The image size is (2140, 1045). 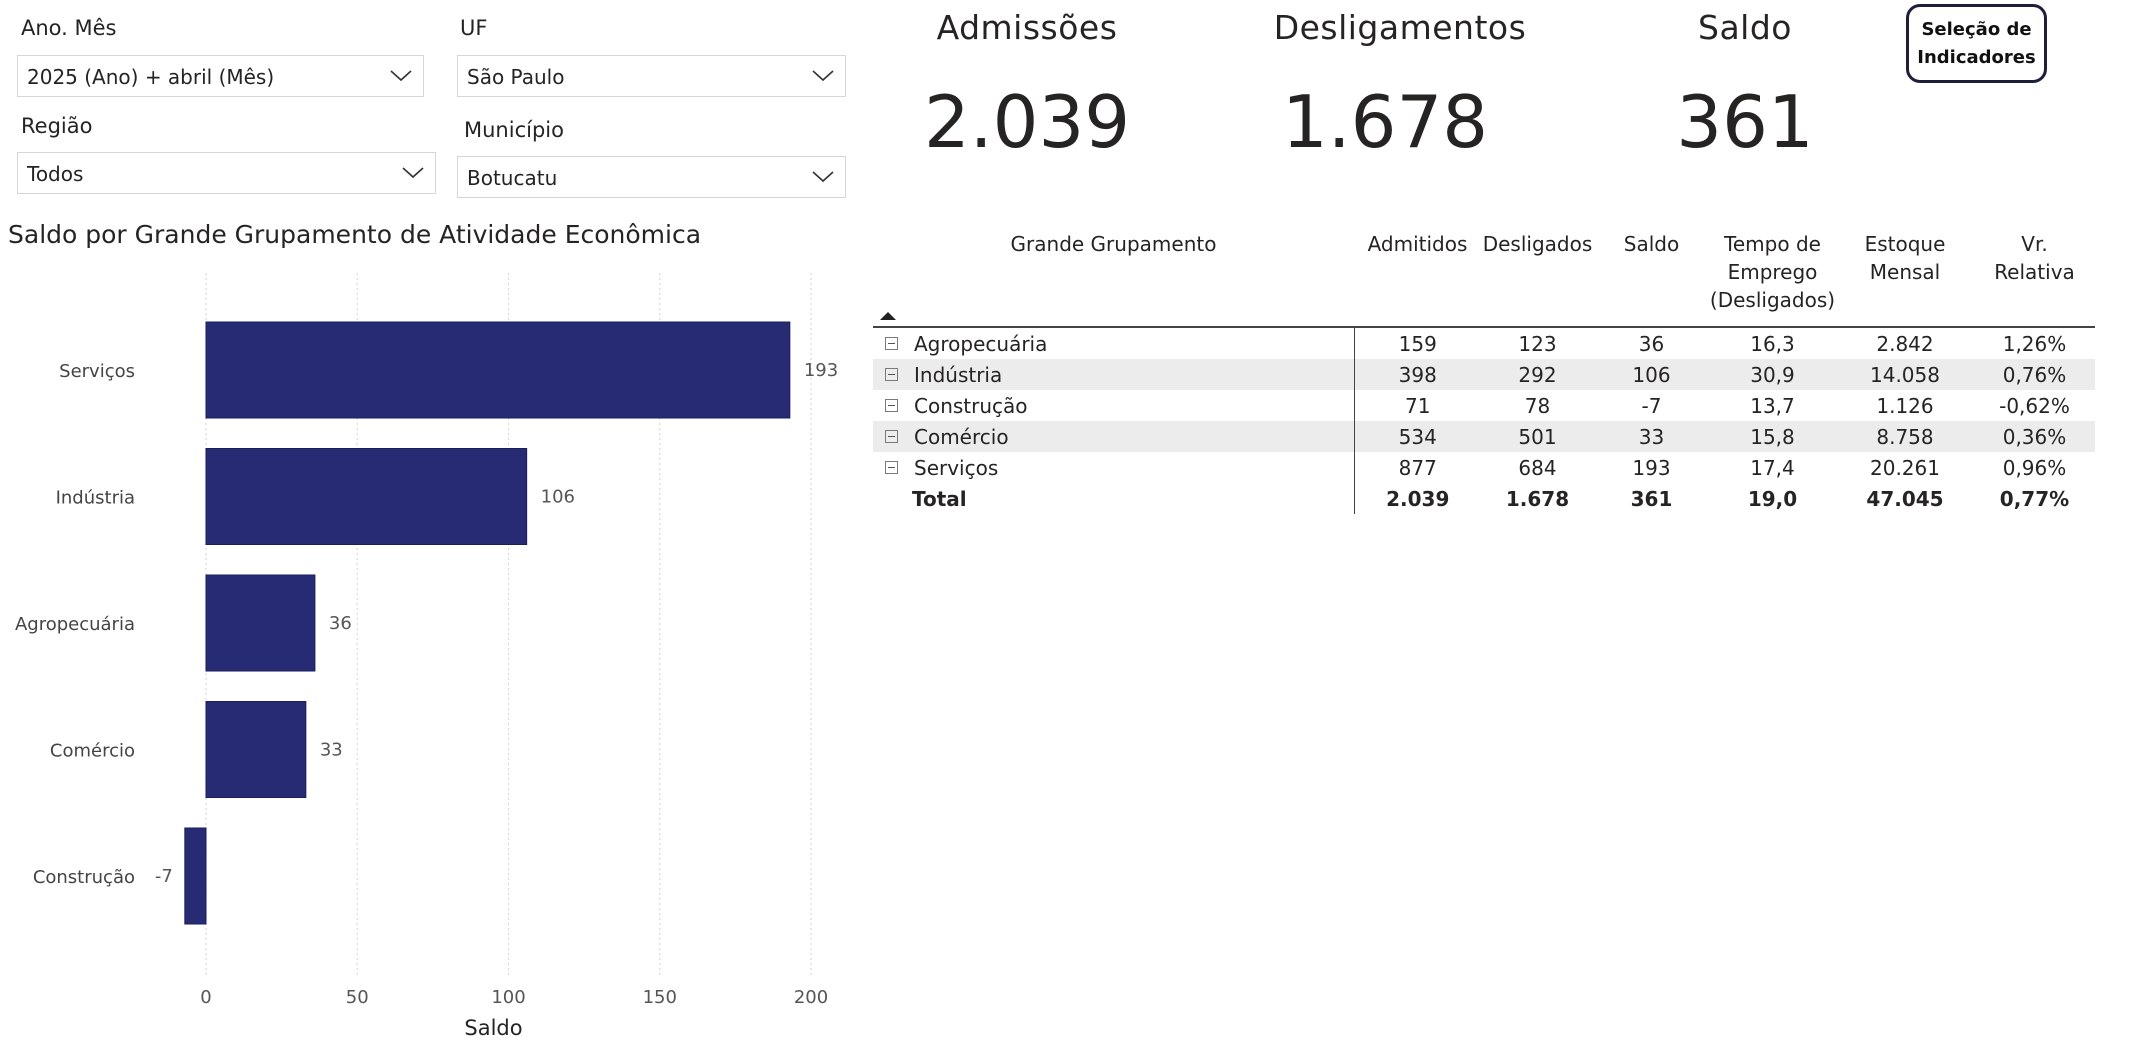 What do you see at coordinates (1976, 43) in the screenshot?
I see `selecao-indicadores-button: Seleção de Indicadores` at bounding box center [1976, 43].